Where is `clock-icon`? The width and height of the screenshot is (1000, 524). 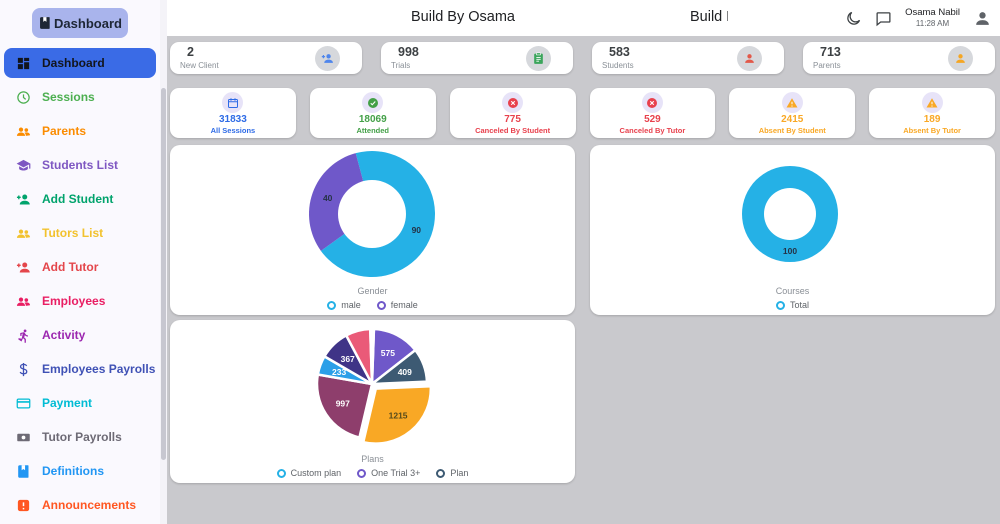
clock-icon is located at coordinates (23, 97).